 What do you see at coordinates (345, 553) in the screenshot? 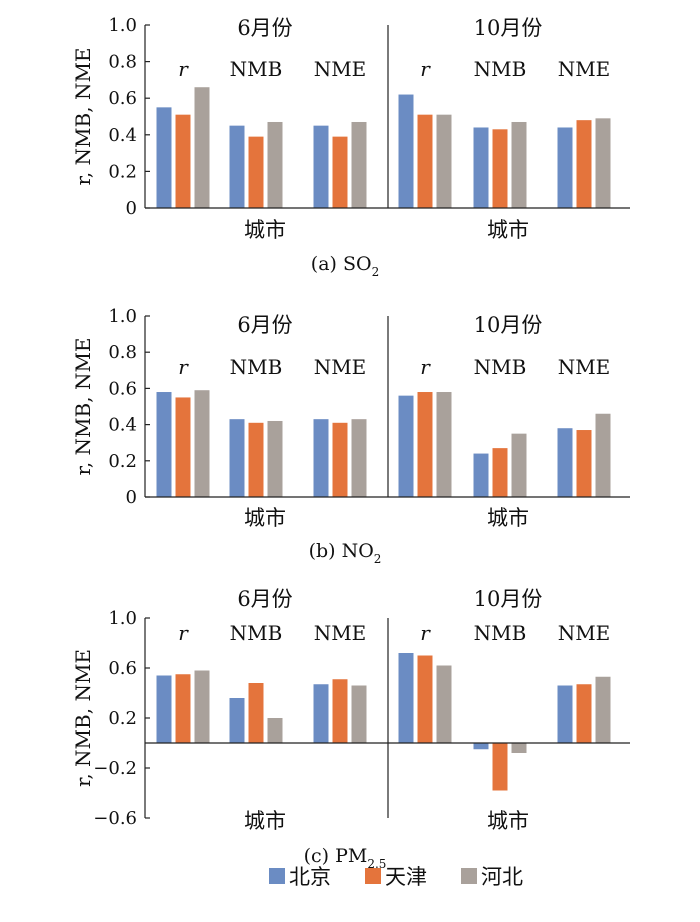
I see `subplot-caption: (b) NO2` at bounding box center [345, 553].